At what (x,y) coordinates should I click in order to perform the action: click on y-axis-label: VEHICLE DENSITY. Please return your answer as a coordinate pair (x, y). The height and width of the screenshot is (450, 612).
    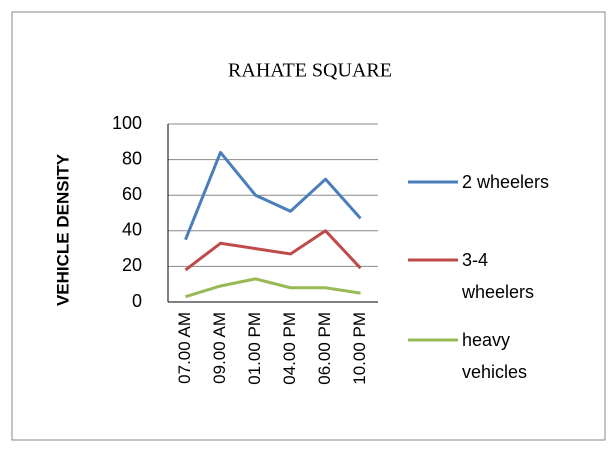
    Looking at the image, I should click on (62, 229).